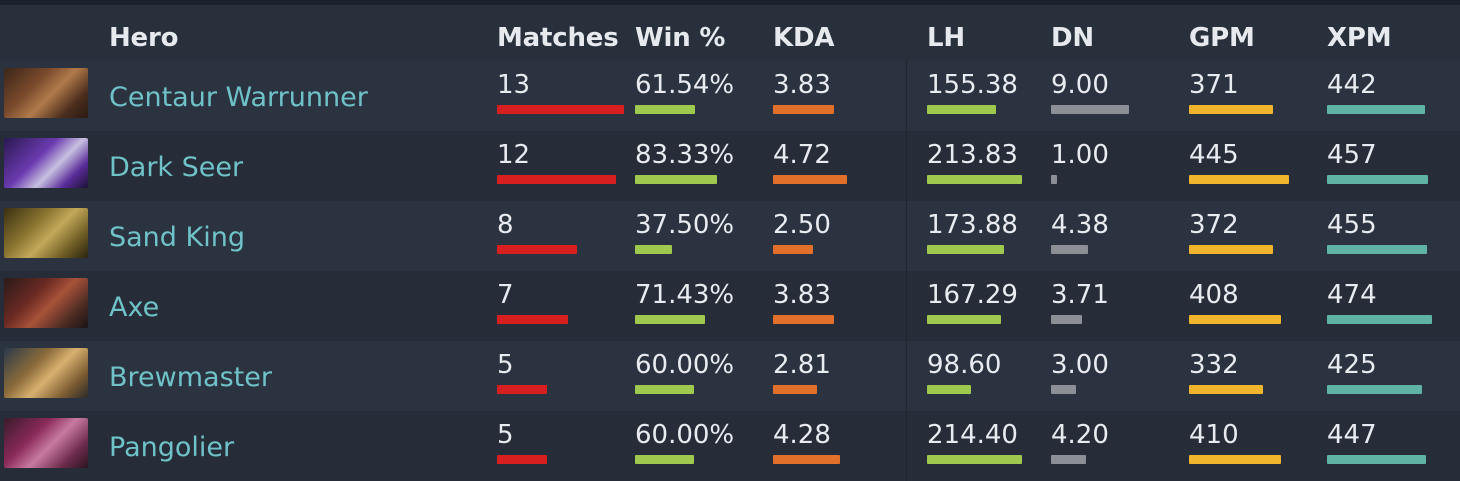 The width and height of the screenshot is (1460, 481). What do you see at coordinates (558, 38) in the screenshot?
I see `header-matches: Matches` at bounding box center [558, 38].